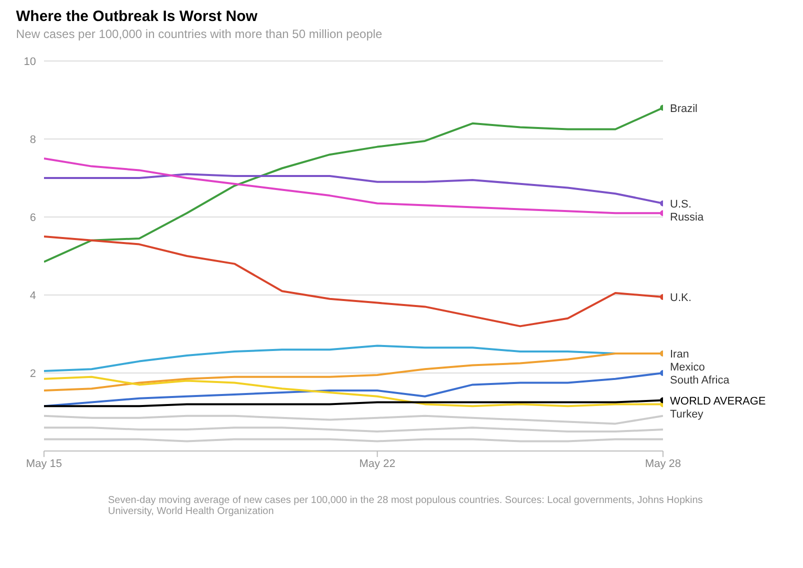 The width and height of the screenshot is (803, 568). Describe the element at coordinates (44, 464) in the screenshot. I see `x-tick-label: May 15` at that location.